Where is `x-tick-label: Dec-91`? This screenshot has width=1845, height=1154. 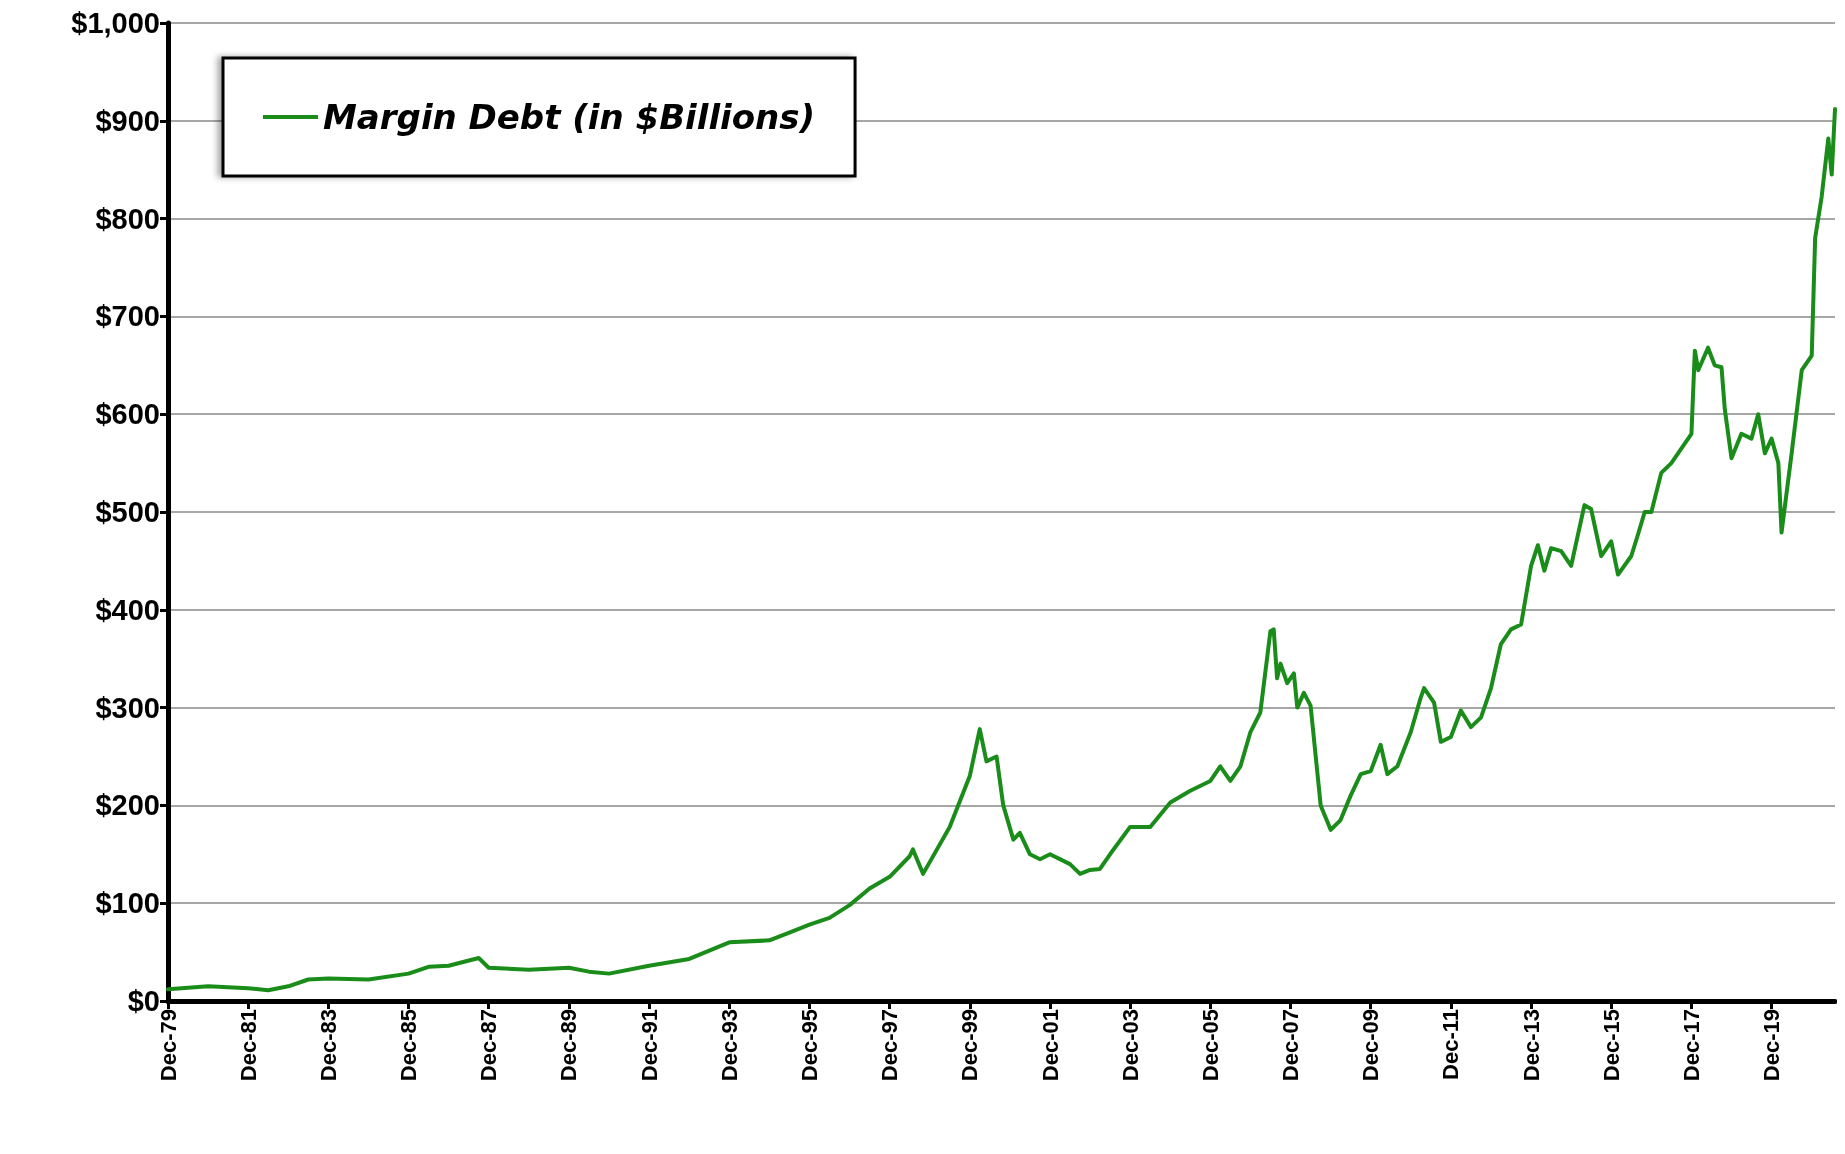 x-tick-label: Dec-91 is located at coordinates (649, 1045).